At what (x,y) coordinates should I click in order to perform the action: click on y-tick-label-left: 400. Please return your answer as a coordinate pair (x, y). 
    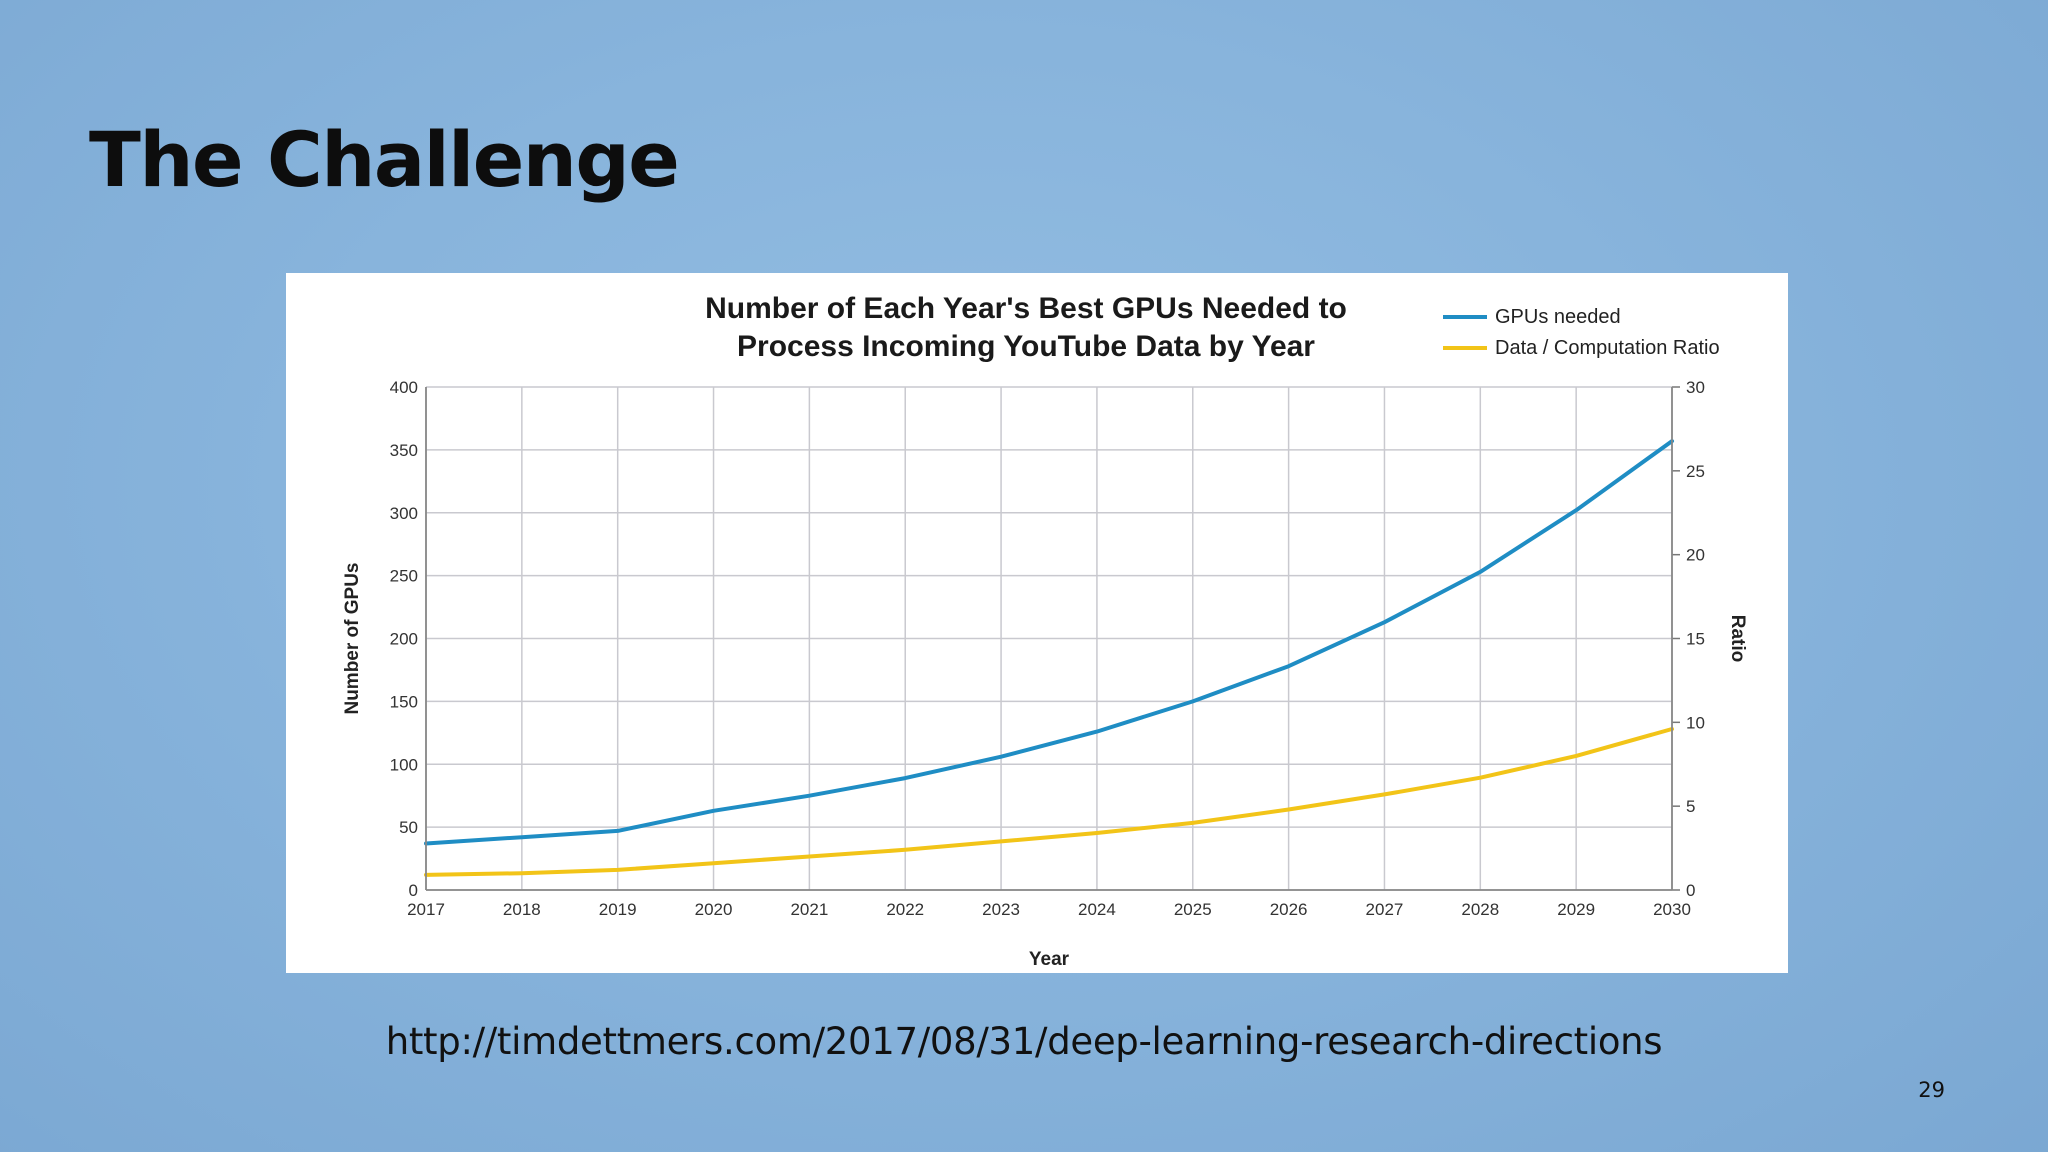
    Looking at the image, I should click on (404, 387).